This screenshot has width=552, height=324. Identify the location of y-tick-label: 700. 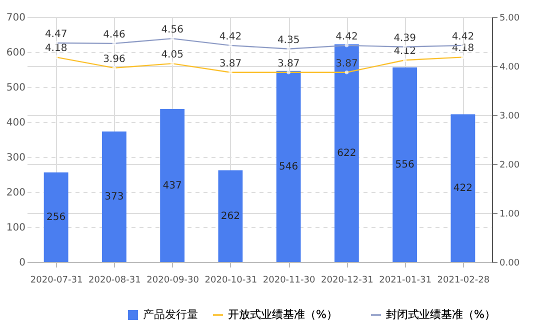
(16, 18).